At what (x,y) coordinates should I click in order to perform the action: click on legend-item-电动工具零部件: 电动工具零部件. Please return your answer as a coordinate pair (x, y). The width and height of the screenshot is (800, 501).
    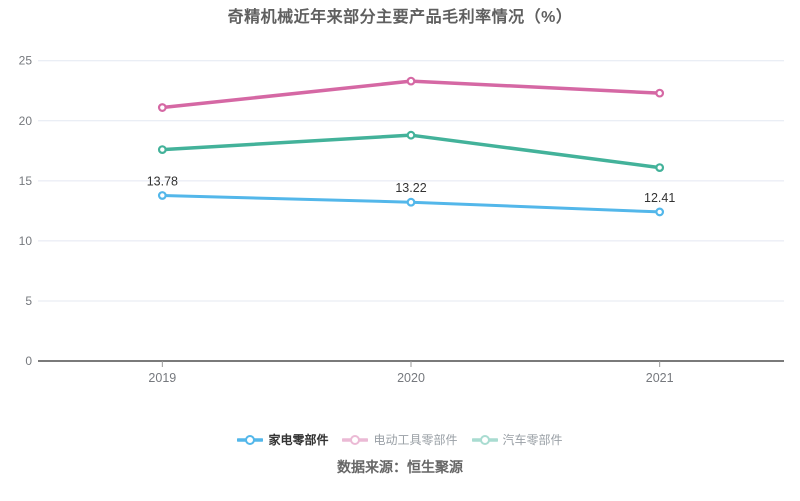
    Looking at the image, I should click on (400, 440).